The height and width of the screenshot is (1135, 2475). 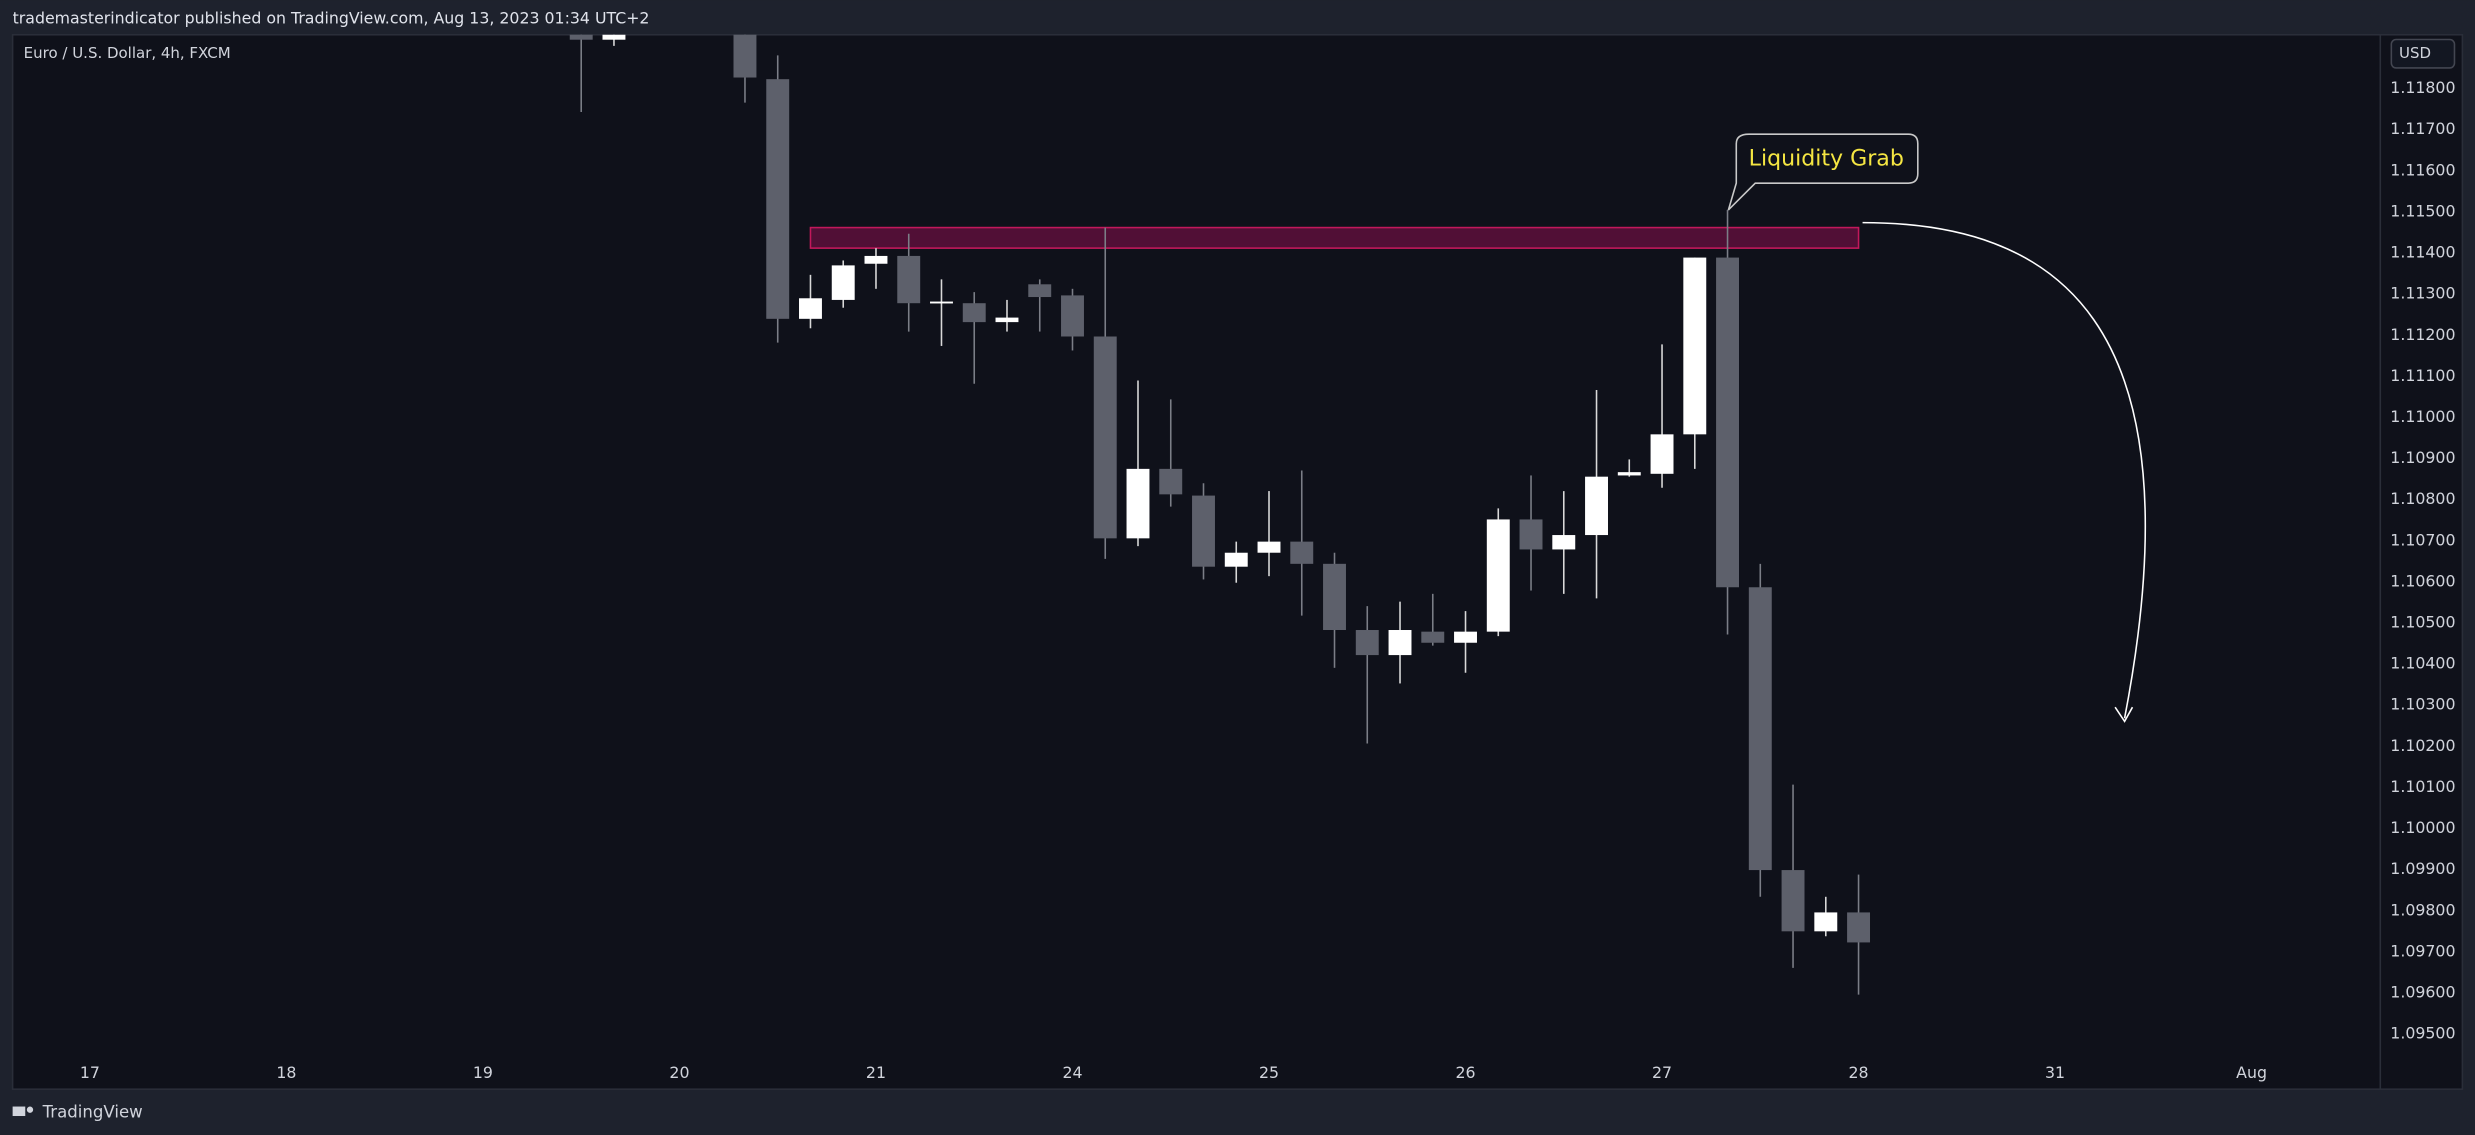 What do you see at coordinates (2422, 128) in the screenshot?
I see `y-tick-label: 1.11700` at bounding box center [2422, 128].